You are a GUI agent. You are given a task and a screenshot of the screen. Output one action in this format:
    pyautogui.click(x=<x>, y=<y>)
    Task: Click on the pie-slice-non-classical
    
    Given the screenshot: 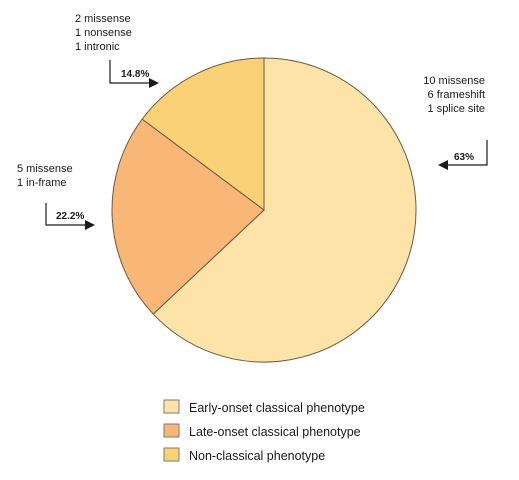 What is the action you would take?
    pyautogui.click(x=203, y=134)
    